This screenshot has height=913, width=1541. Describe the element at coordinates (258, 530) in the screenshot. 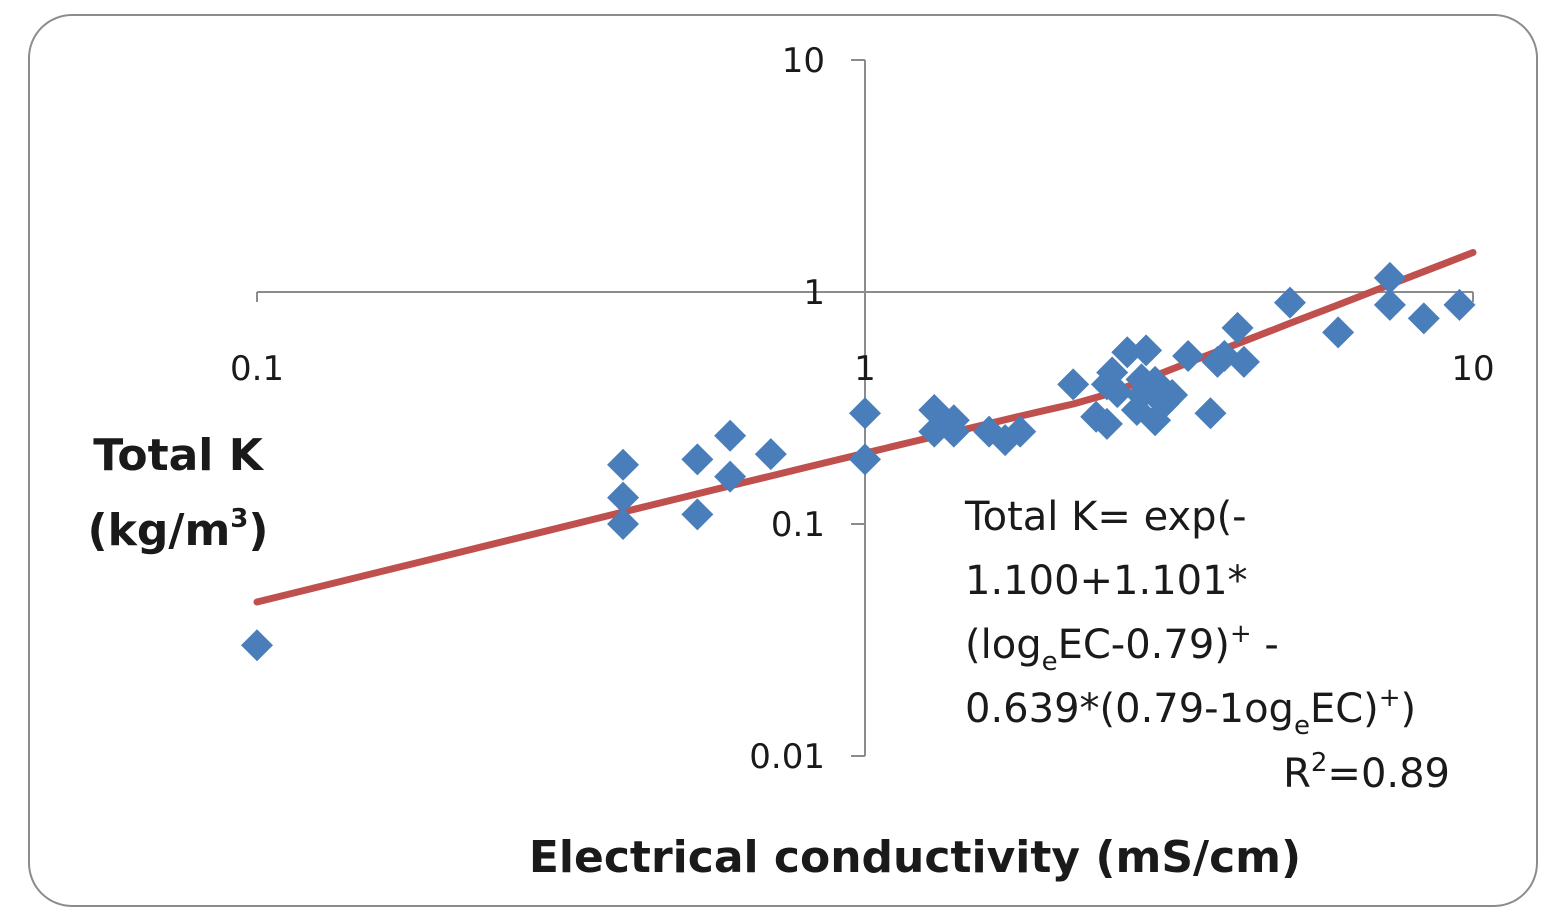

I see `y-axis-title-end: )` at that location.